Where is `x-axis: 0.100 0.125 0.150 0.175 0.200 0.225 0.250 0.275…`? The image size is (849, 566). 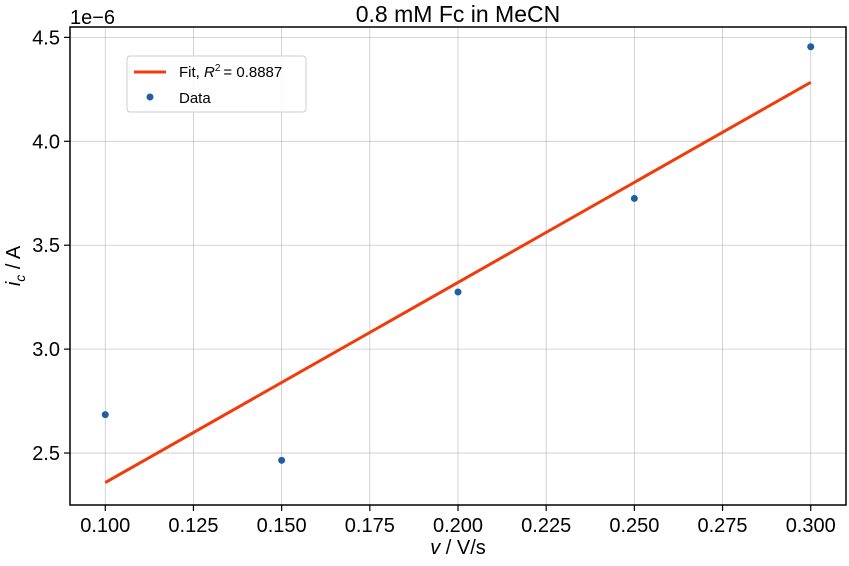
x-axis: 0.100 0.125 0.150 0.175 0.200 0.225 0.250 0.275… is located at coordinates (458, 521).